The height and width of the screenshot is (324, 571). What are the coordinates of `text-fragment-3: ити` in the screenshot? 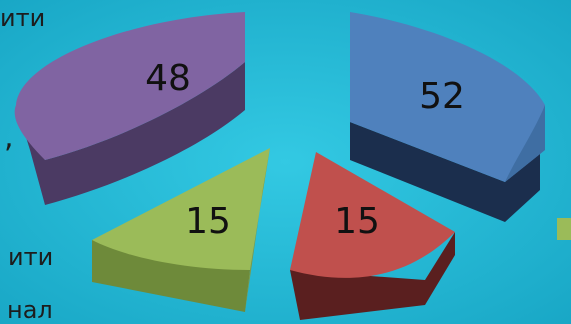 It's located at (31, 257).